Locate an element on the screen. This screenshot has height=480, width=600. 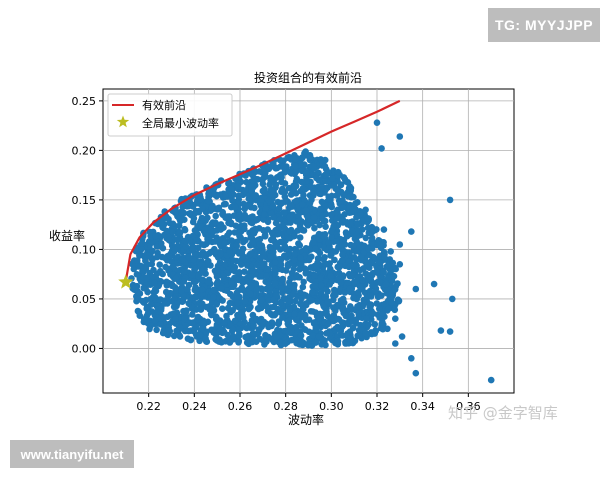
y-tick-label: 0.15 is located at coordinates (84, 200).